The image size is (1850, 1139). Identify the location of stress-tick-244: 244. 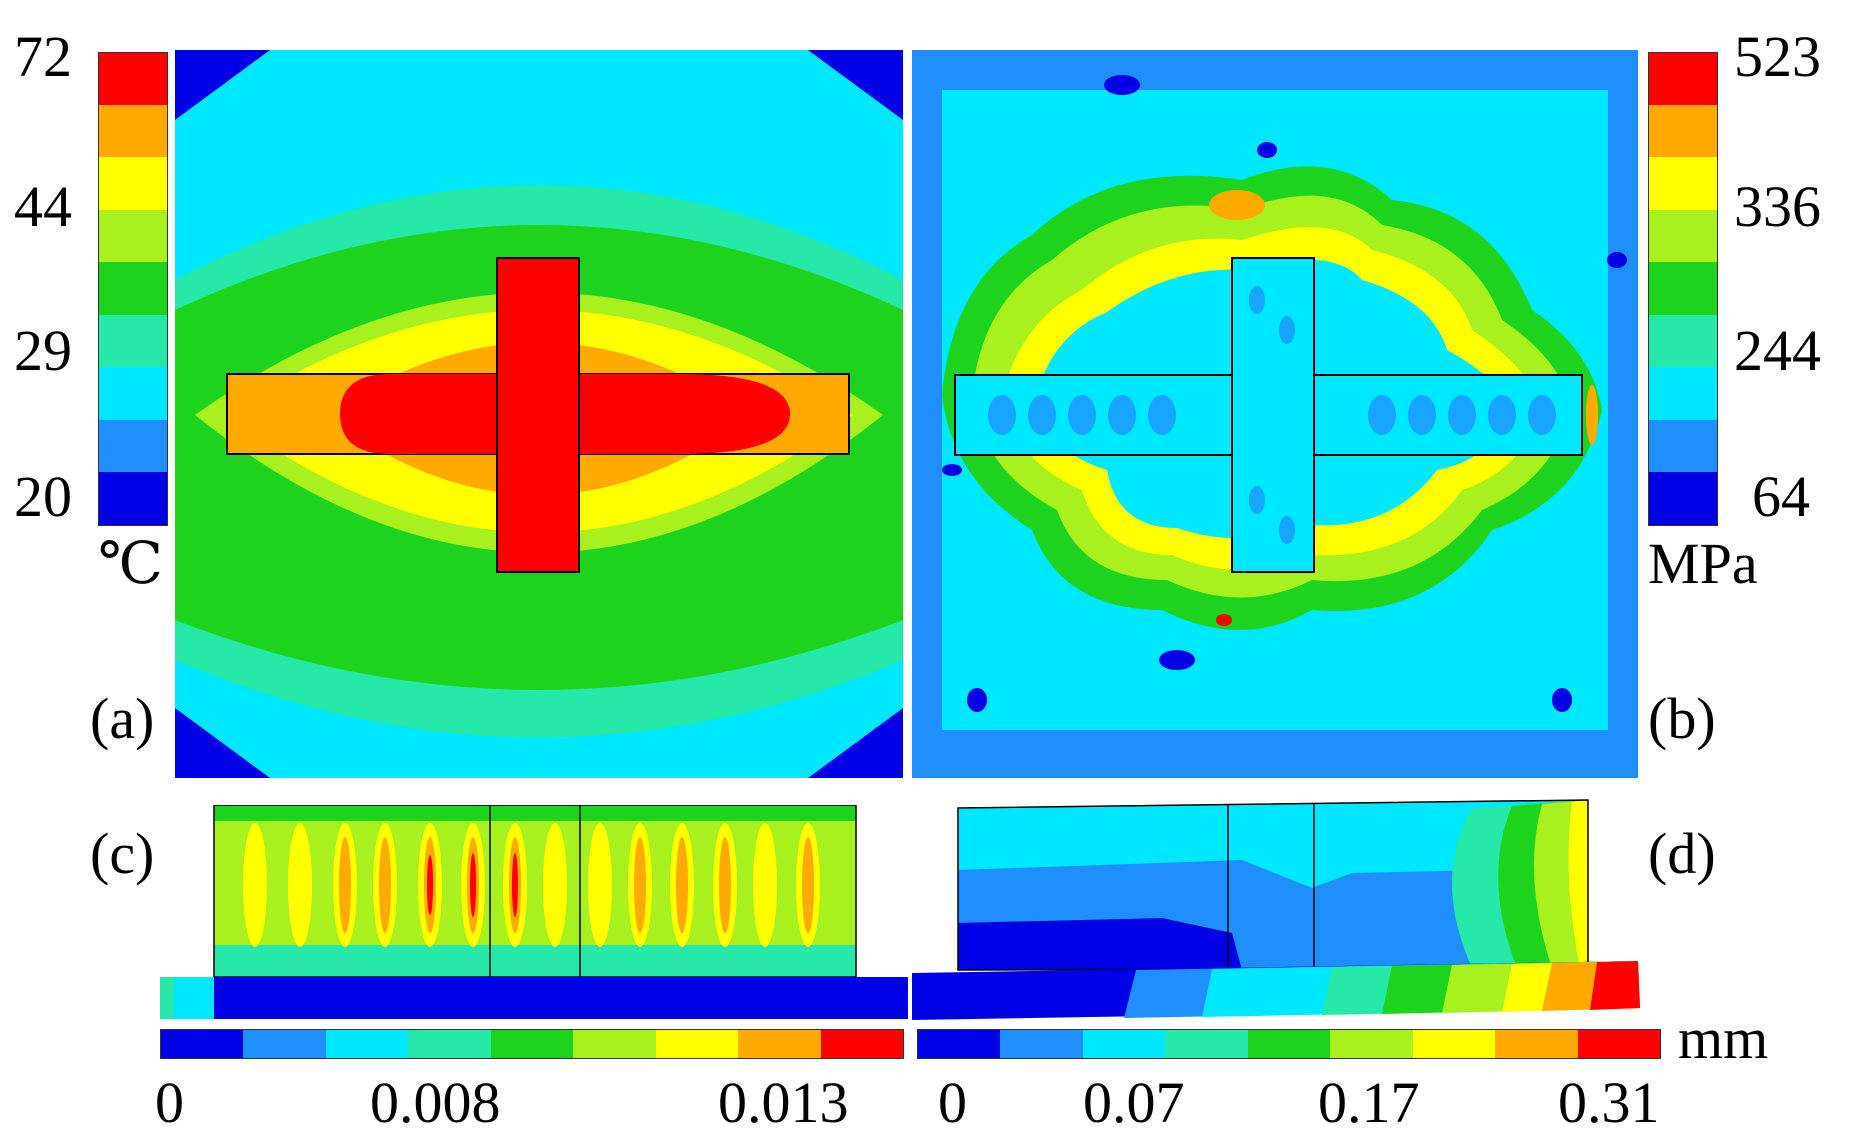
(1777, 350).